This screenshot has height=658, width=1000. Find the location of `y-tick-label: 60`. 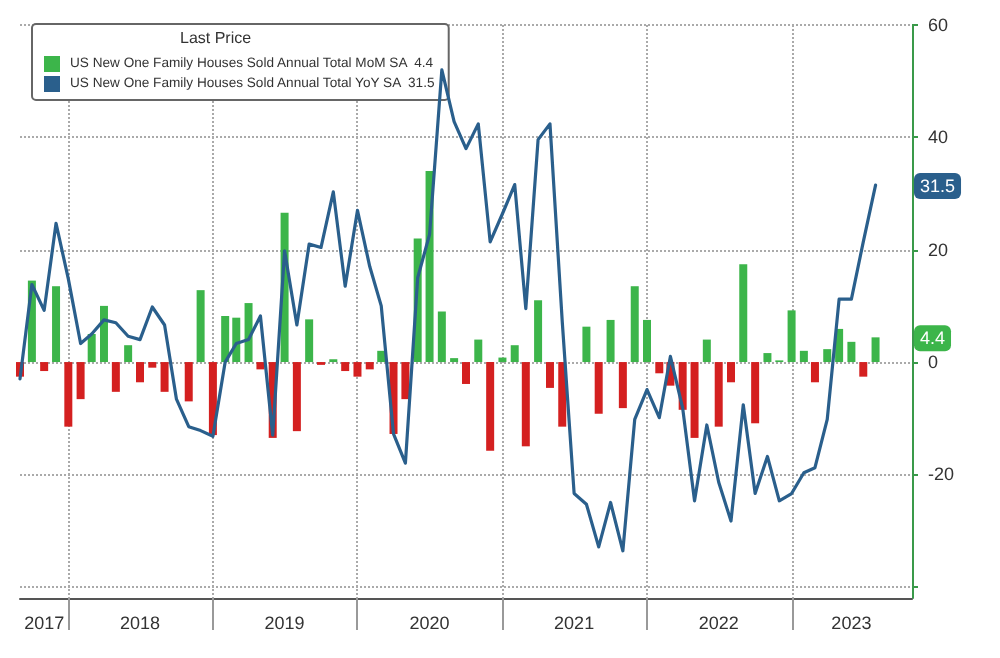

y-tick-label: 60 is located at coordinates (938, 25).